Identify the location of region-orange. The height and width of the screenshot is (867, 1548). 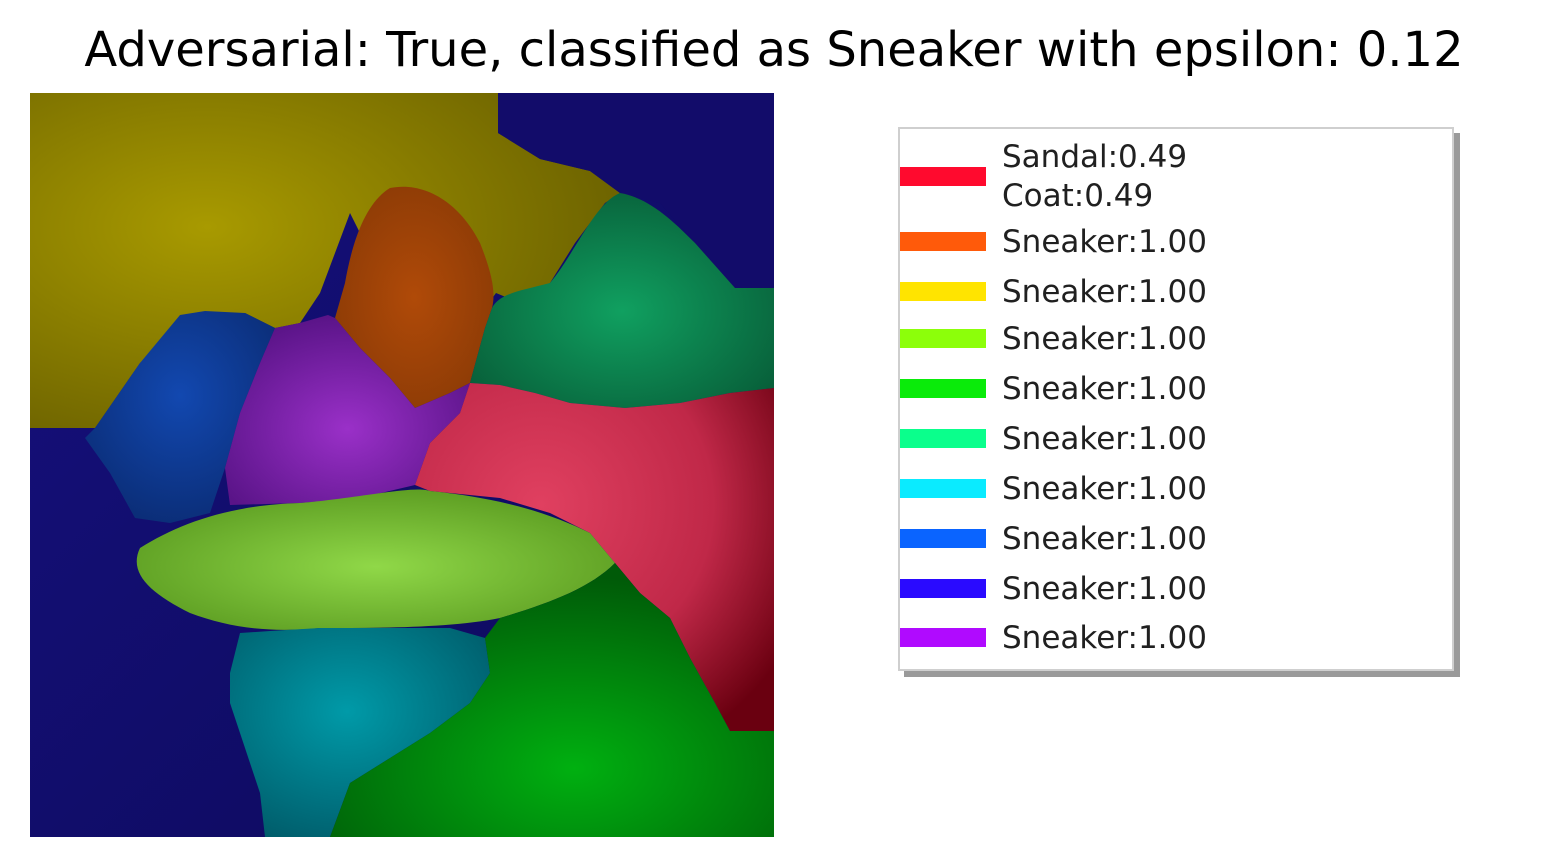
(414, 297).